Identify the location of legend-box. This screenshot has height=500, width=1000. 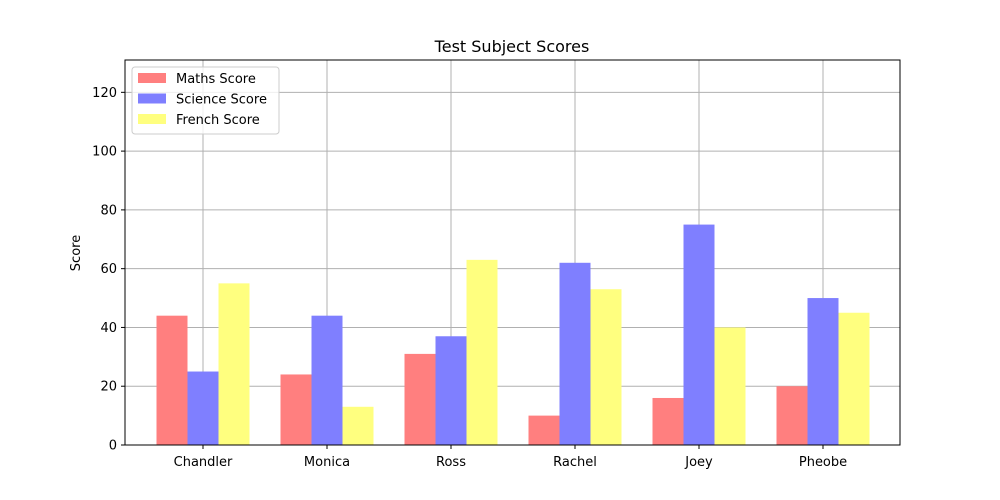
(205, 100).